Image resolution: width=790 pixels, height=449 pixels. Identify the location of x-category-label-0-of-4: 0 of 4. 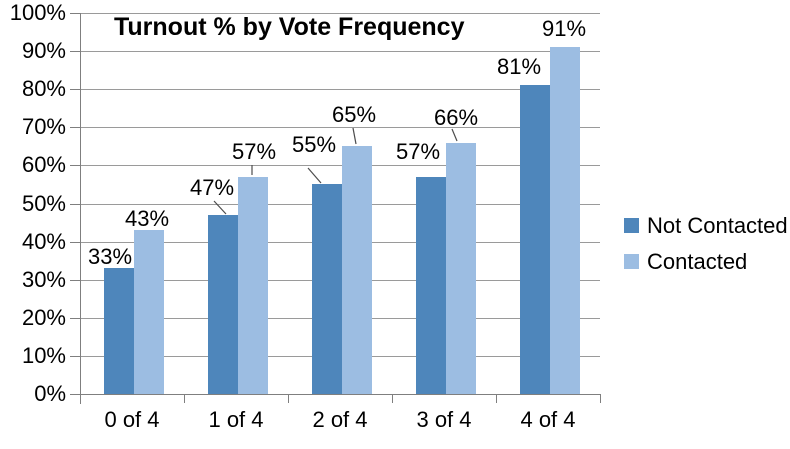
(132, 419).